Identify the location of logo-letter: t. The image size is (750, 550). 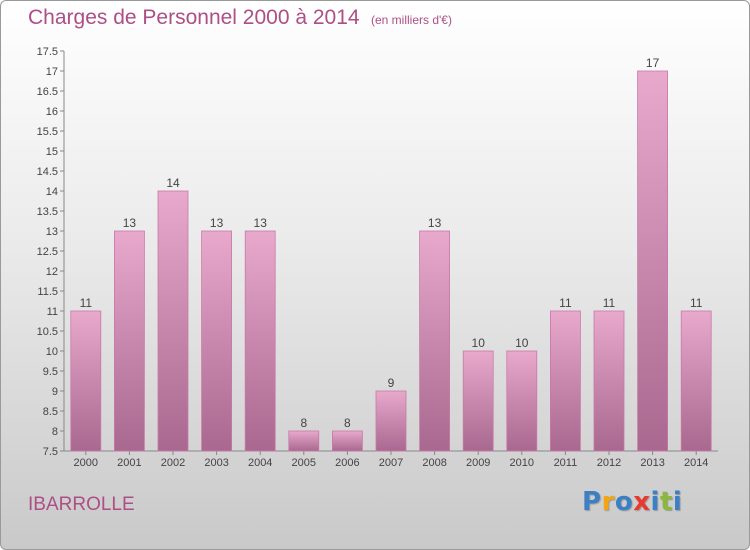
(666, 502).